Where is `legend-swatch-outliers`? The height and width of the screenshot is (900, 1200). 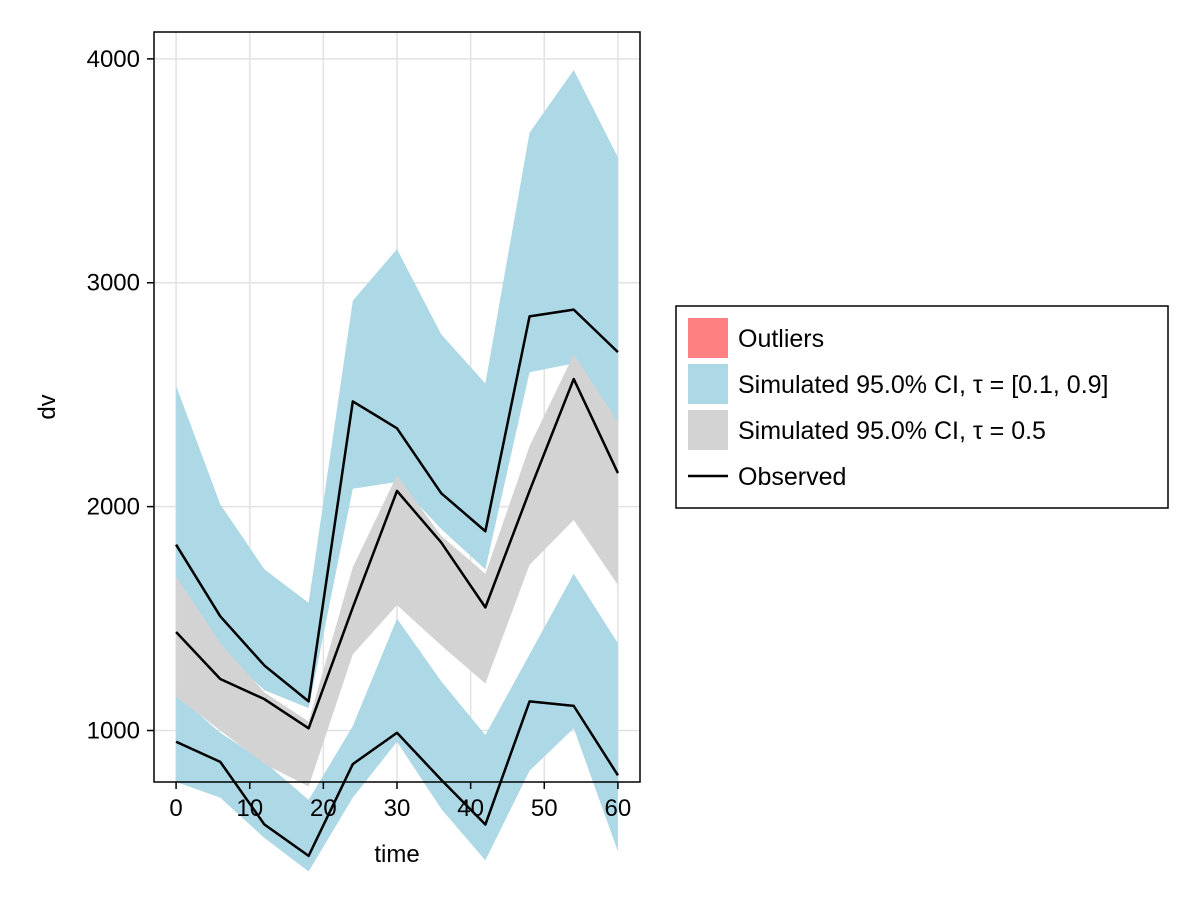
legend-swatch-outliers is located at coordinates (708, 338).